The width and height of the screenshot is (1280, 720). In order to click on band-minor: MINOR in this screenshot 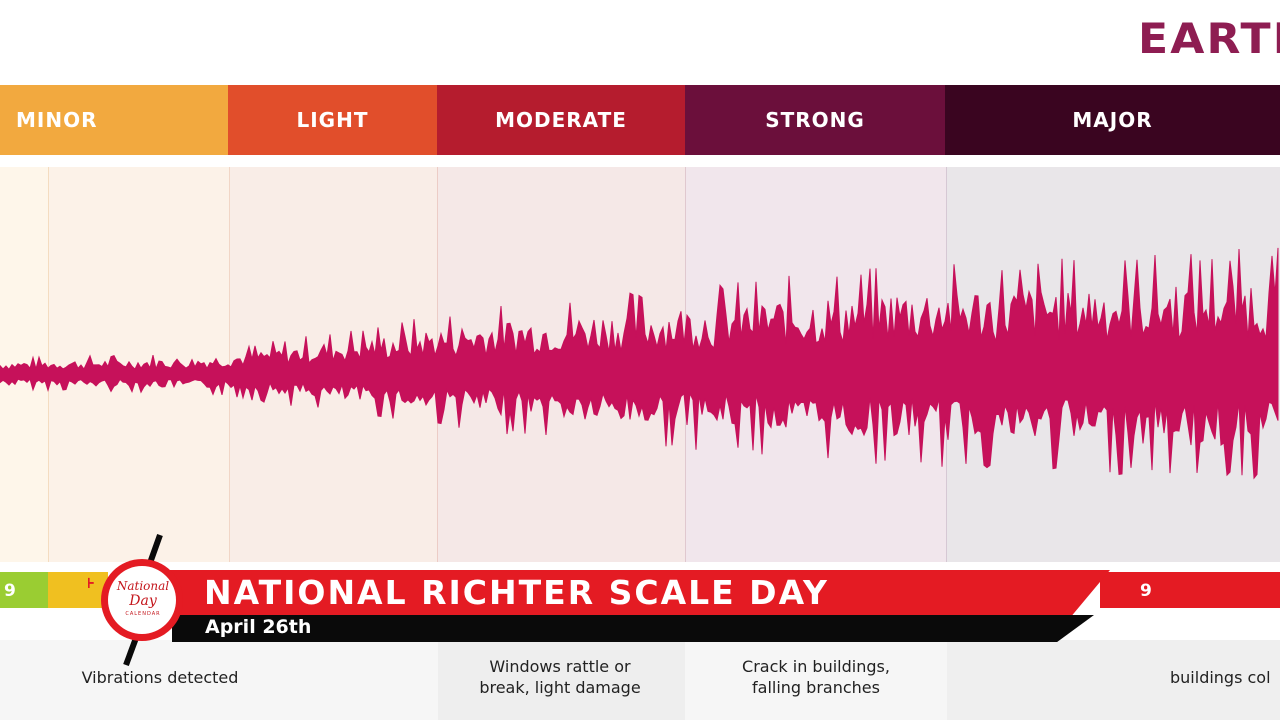, I will do `click(114, 120)`.